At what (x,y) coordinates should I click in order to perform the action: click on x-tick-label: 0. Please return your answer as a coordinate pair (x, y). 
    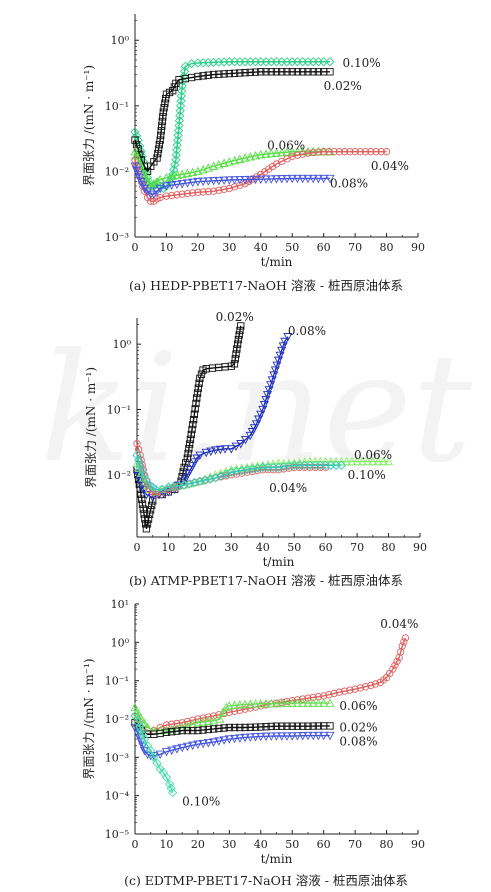
    Looking at the image, I should click on (135, 247).